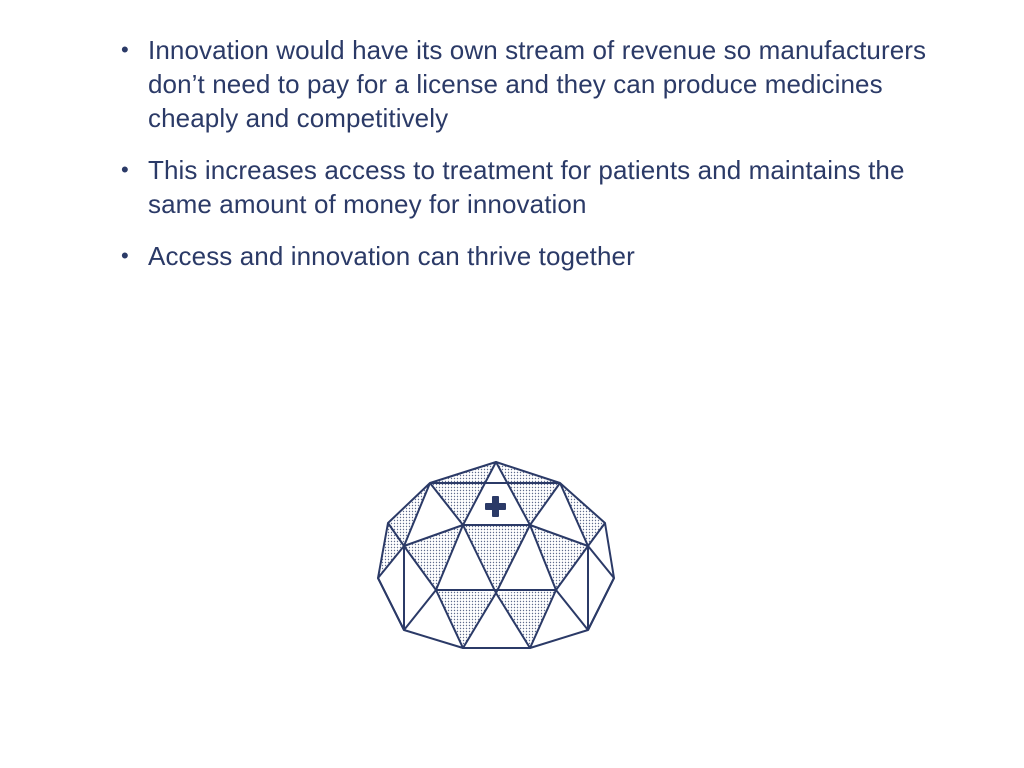 This screenshot has width=1024, height=768. I want to click on geodesic-dome-hospital-icon, so click(496, 555).